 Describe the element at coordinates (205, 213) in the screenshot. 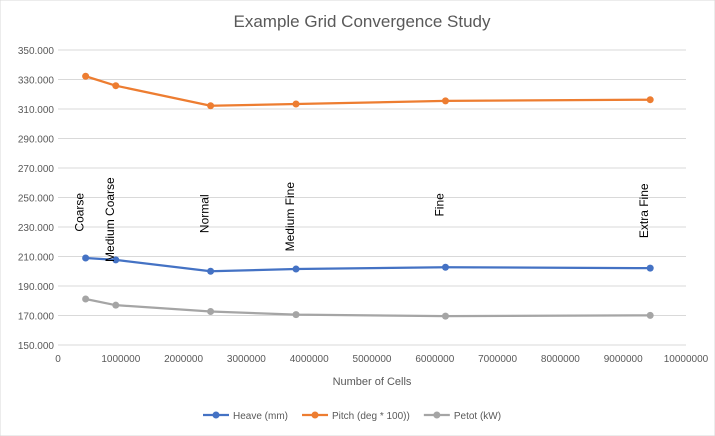

I see `grid-level-label: Normal` at that location.